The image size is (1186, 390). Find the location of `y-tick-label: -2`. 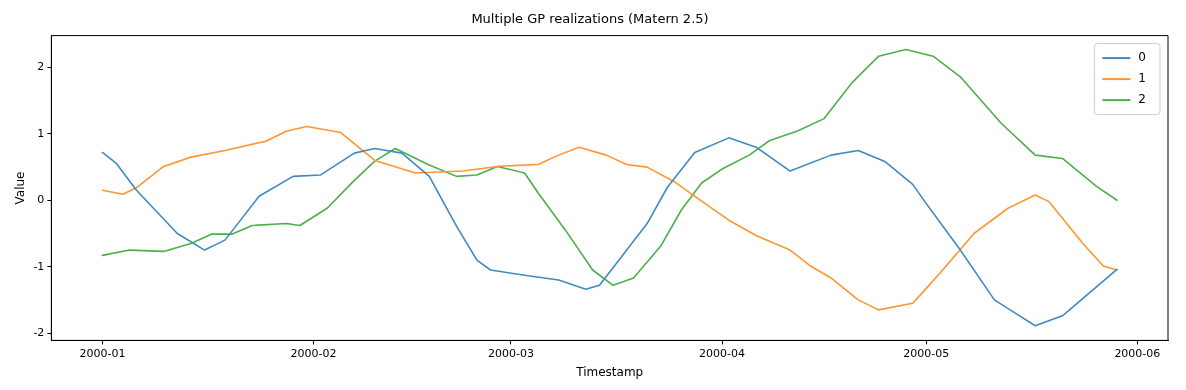

y-tick-label: -2 is located at coordinates (39, 332).